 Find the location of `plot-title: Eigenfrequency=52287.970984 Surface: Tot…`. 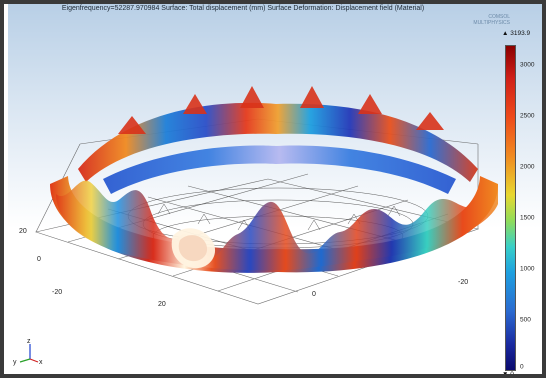

plot-title: Eigenfrequency=52287.970984 Surface: Tot… is located at coordinates (243, 8).